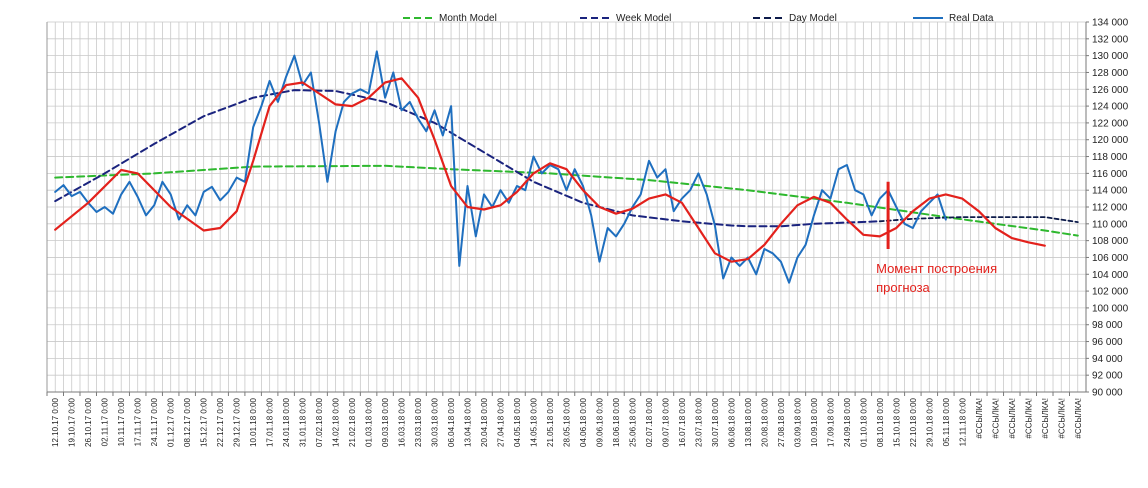 The width and height of the screenshot is (1148, 488). I want to click on x-tick-label: 12.11.18 0:00, so click(962, 421).